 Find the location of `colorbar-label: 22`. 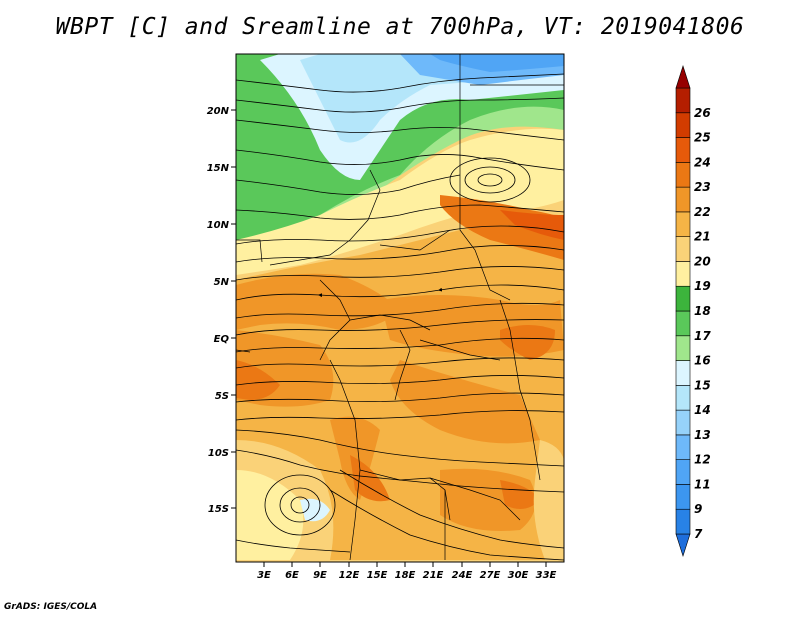

colorbar-label: 22 is located at coordinates (702, 212).